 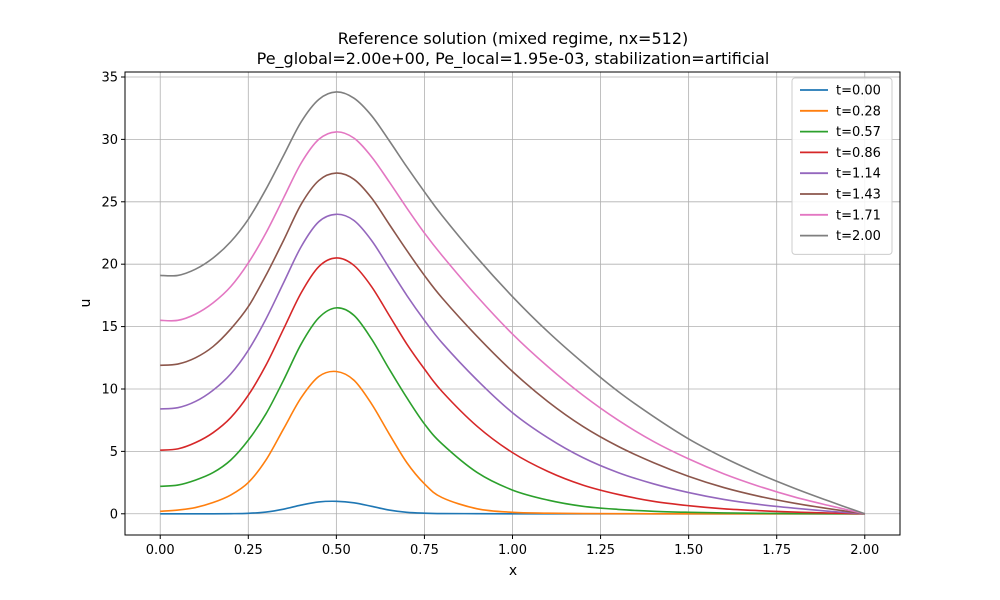 I want to click on legend-label: t=0.86, so click(x=858, y=153).